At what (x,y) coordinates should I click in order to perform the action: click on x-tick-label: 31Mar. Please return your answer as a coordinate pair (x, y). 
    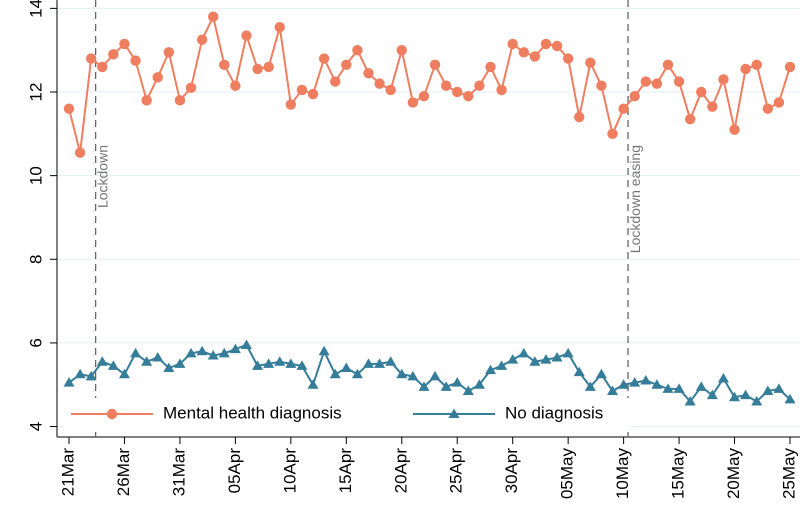
    Looking at the image, I should click on (178, 472).